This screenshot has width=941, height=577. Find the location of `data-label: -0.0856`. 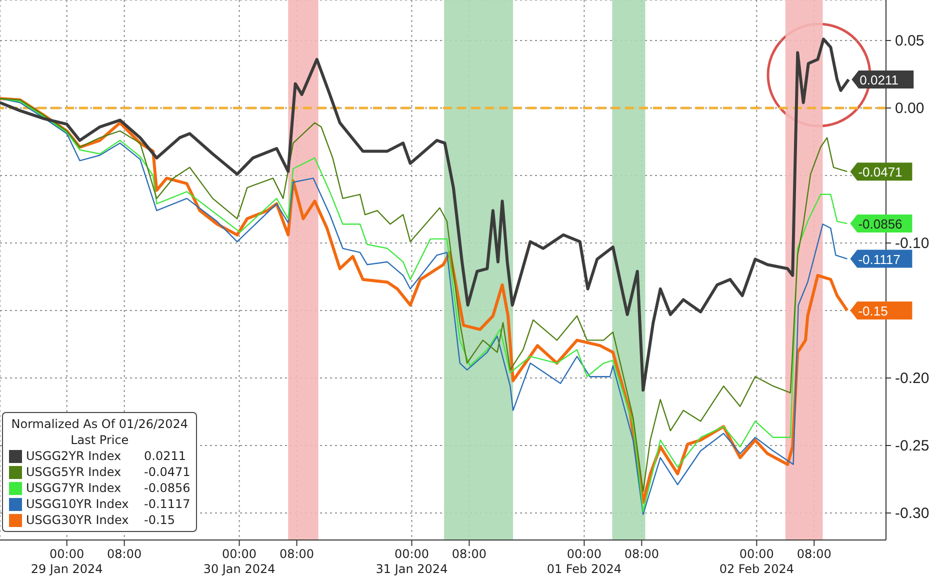

data-label: -0.0856 is located at coordinates (880, 224).